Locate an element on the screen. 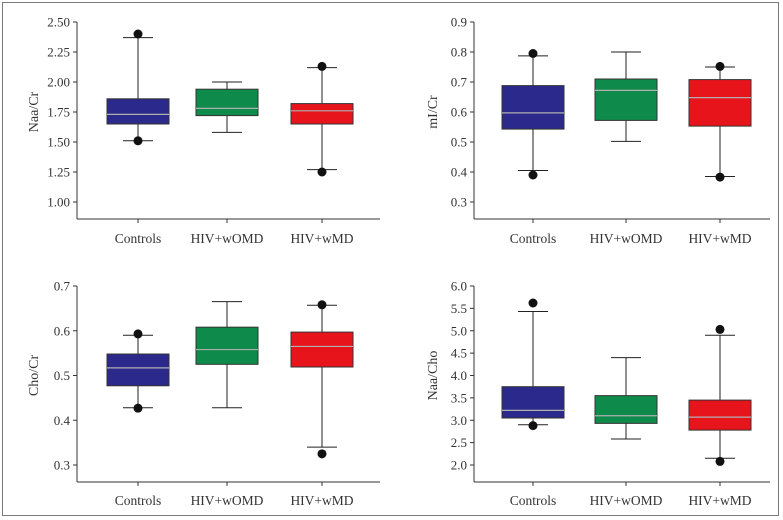 The image size is (783, 520). y-tick-label: 2.00 is located at coordinates (58, 82).